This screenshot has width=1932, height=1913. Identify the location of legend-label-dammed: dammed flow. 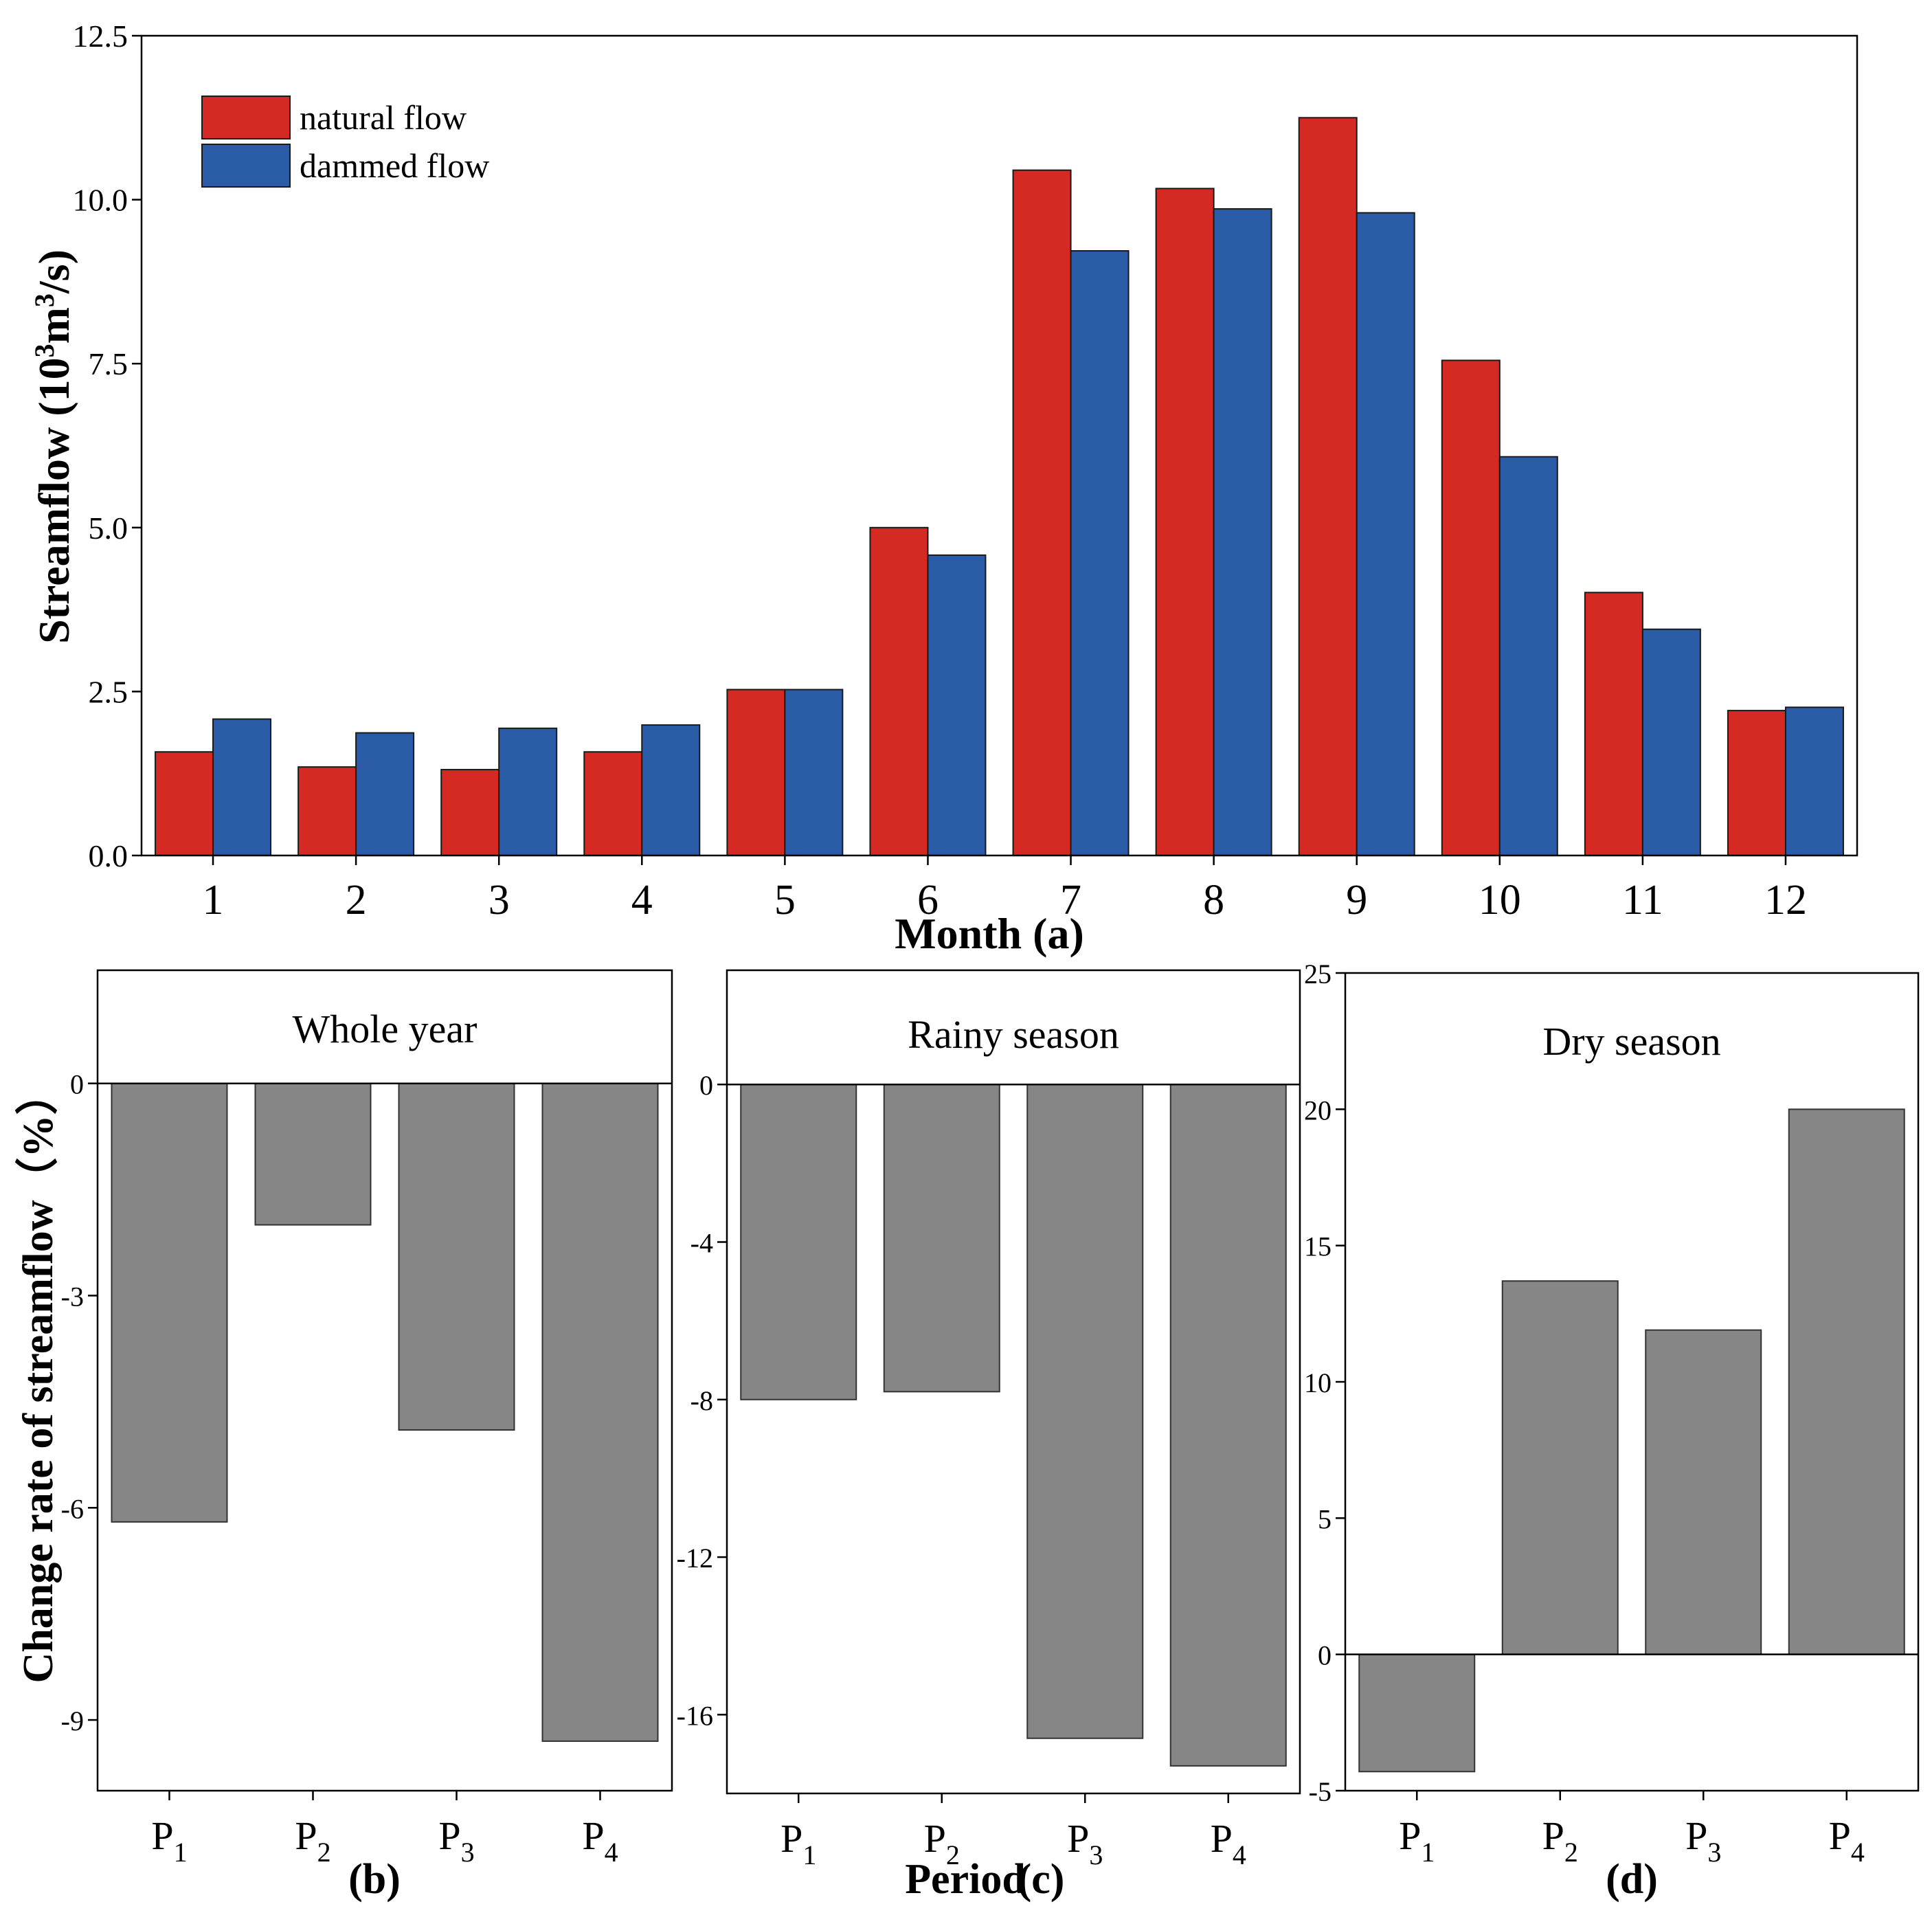
(394, 165).